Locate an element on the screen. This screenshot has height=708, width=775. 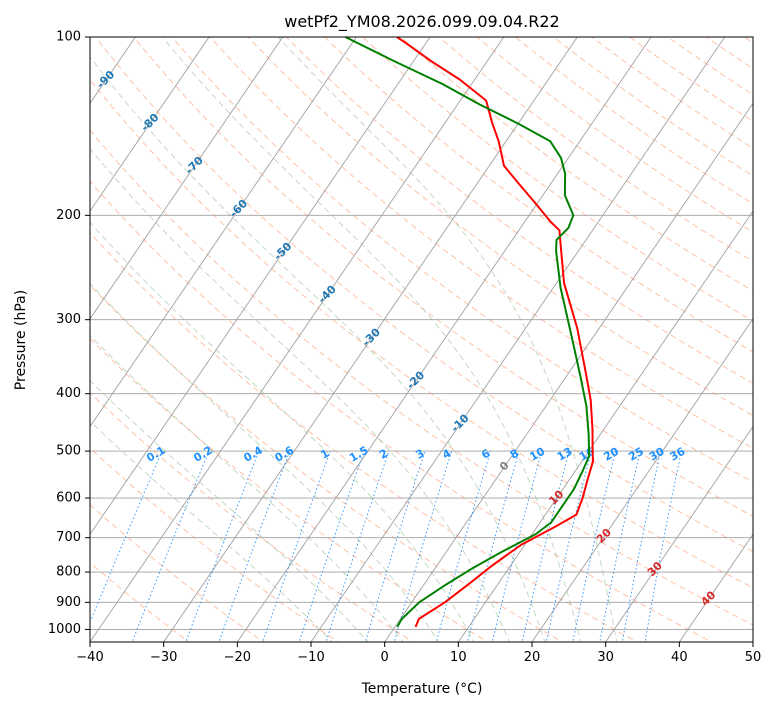
x-tick-label: 10 is located at coordinates (458, 657).